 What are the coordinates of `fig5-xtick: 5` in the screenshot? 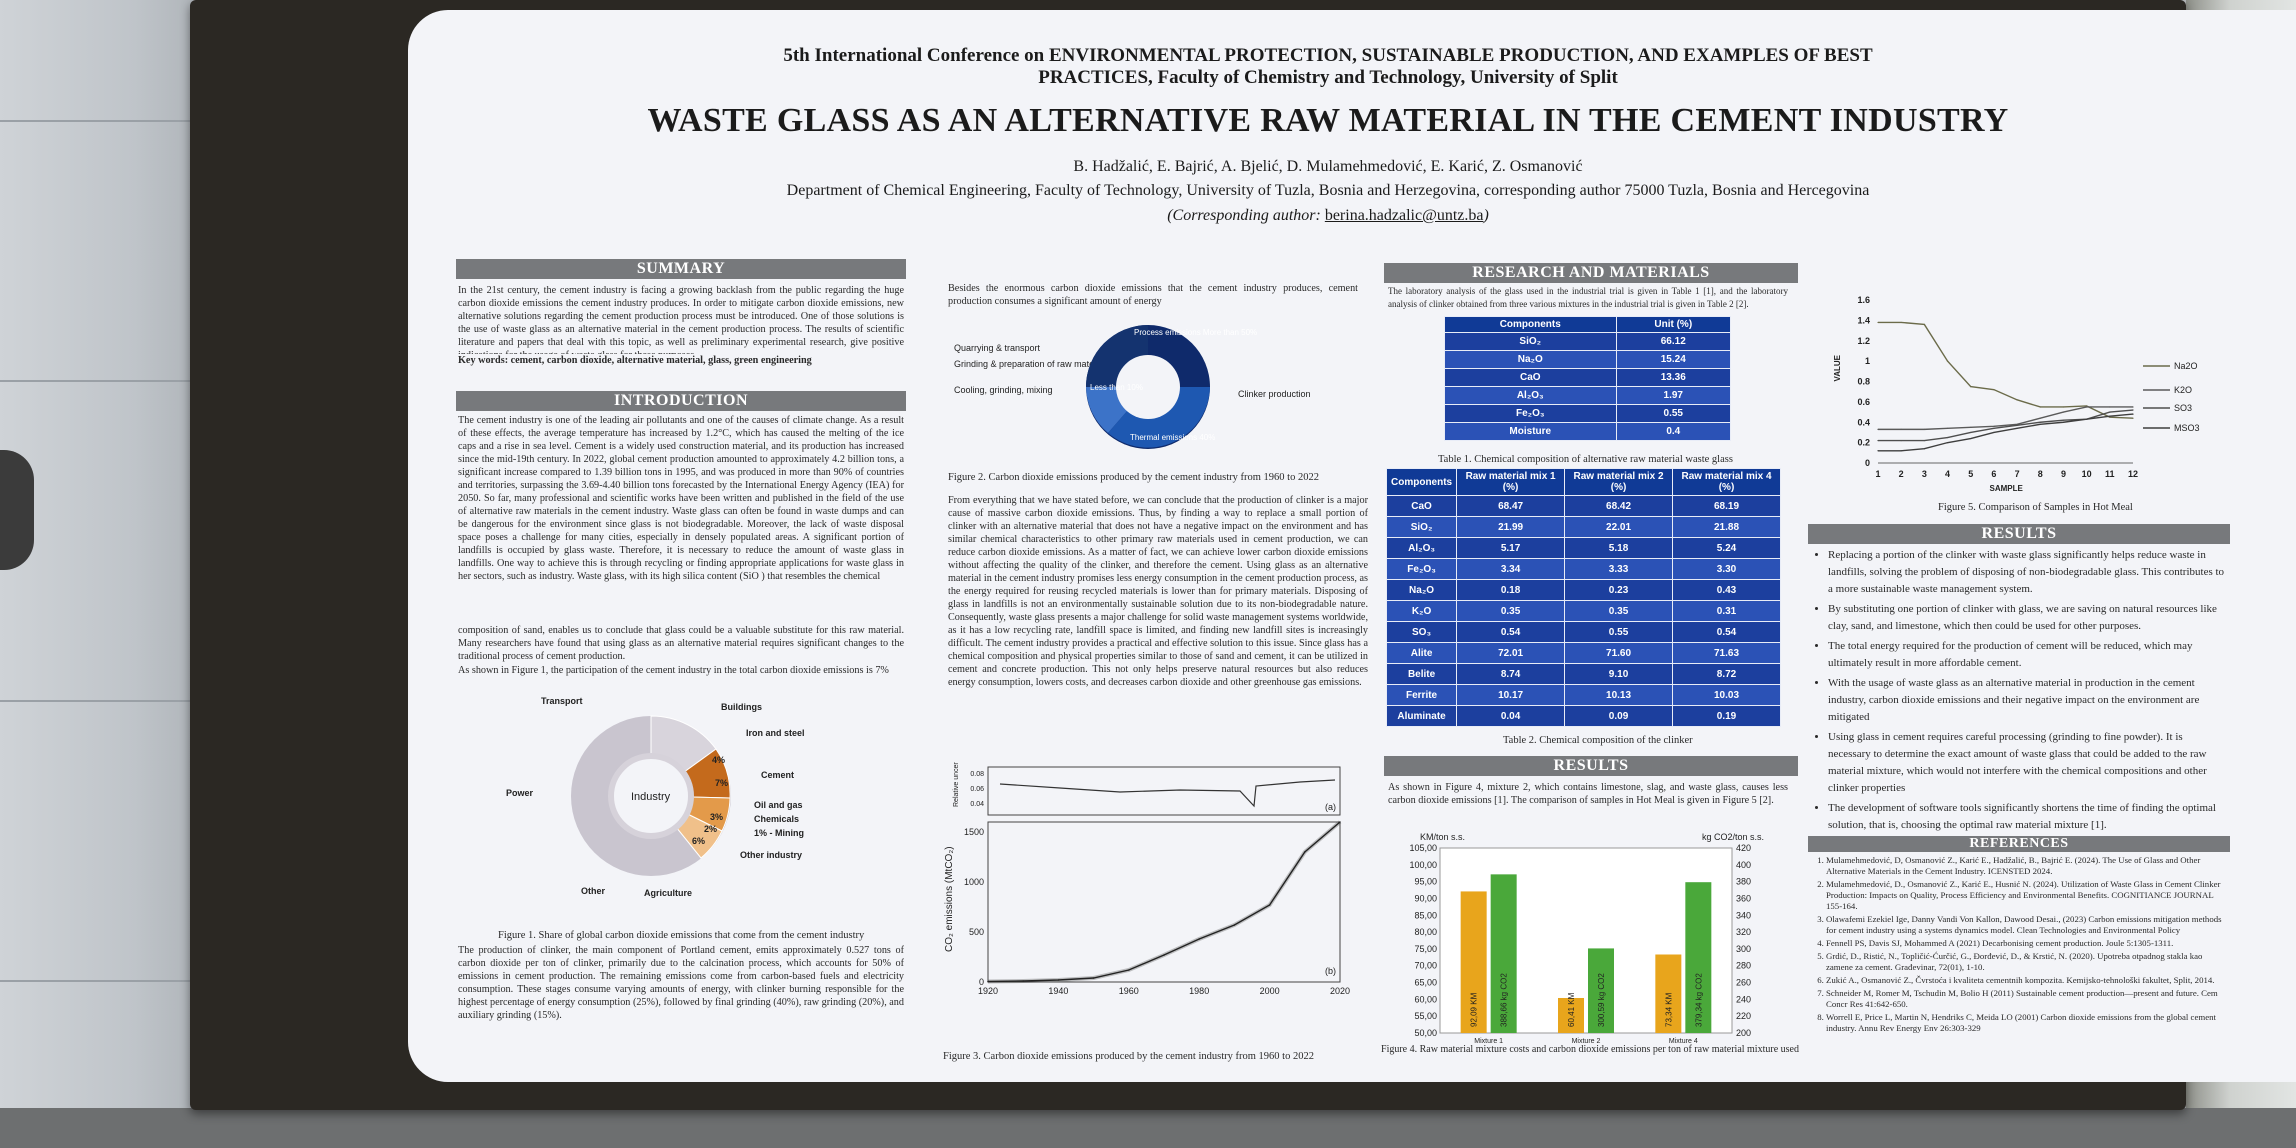 It's located at (1970, 474).